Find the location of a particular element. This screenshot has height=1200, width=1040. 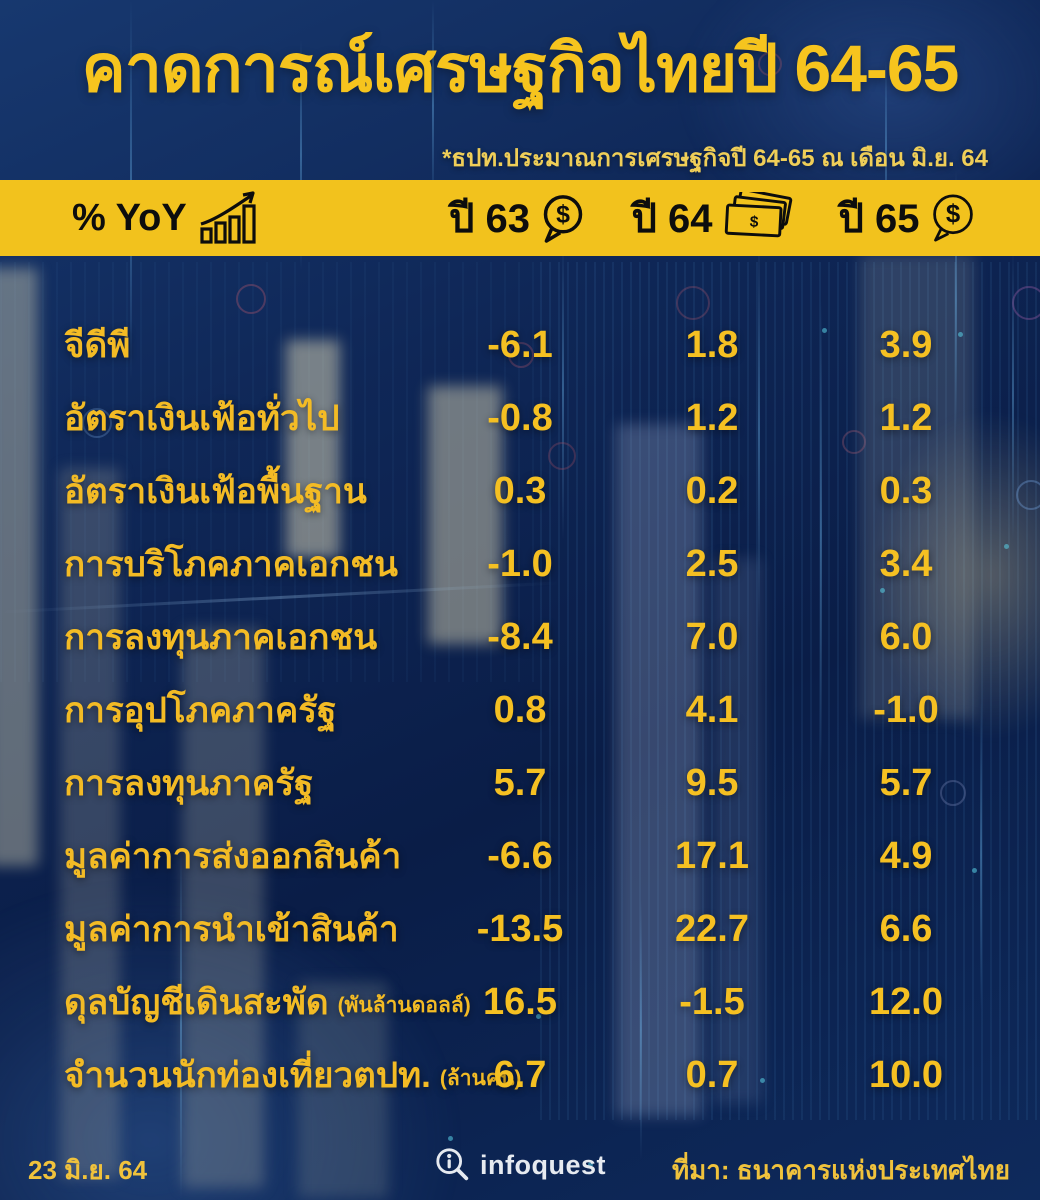

row-label: การลงทุนภาครัฐ is located at coordinates (189, 783).